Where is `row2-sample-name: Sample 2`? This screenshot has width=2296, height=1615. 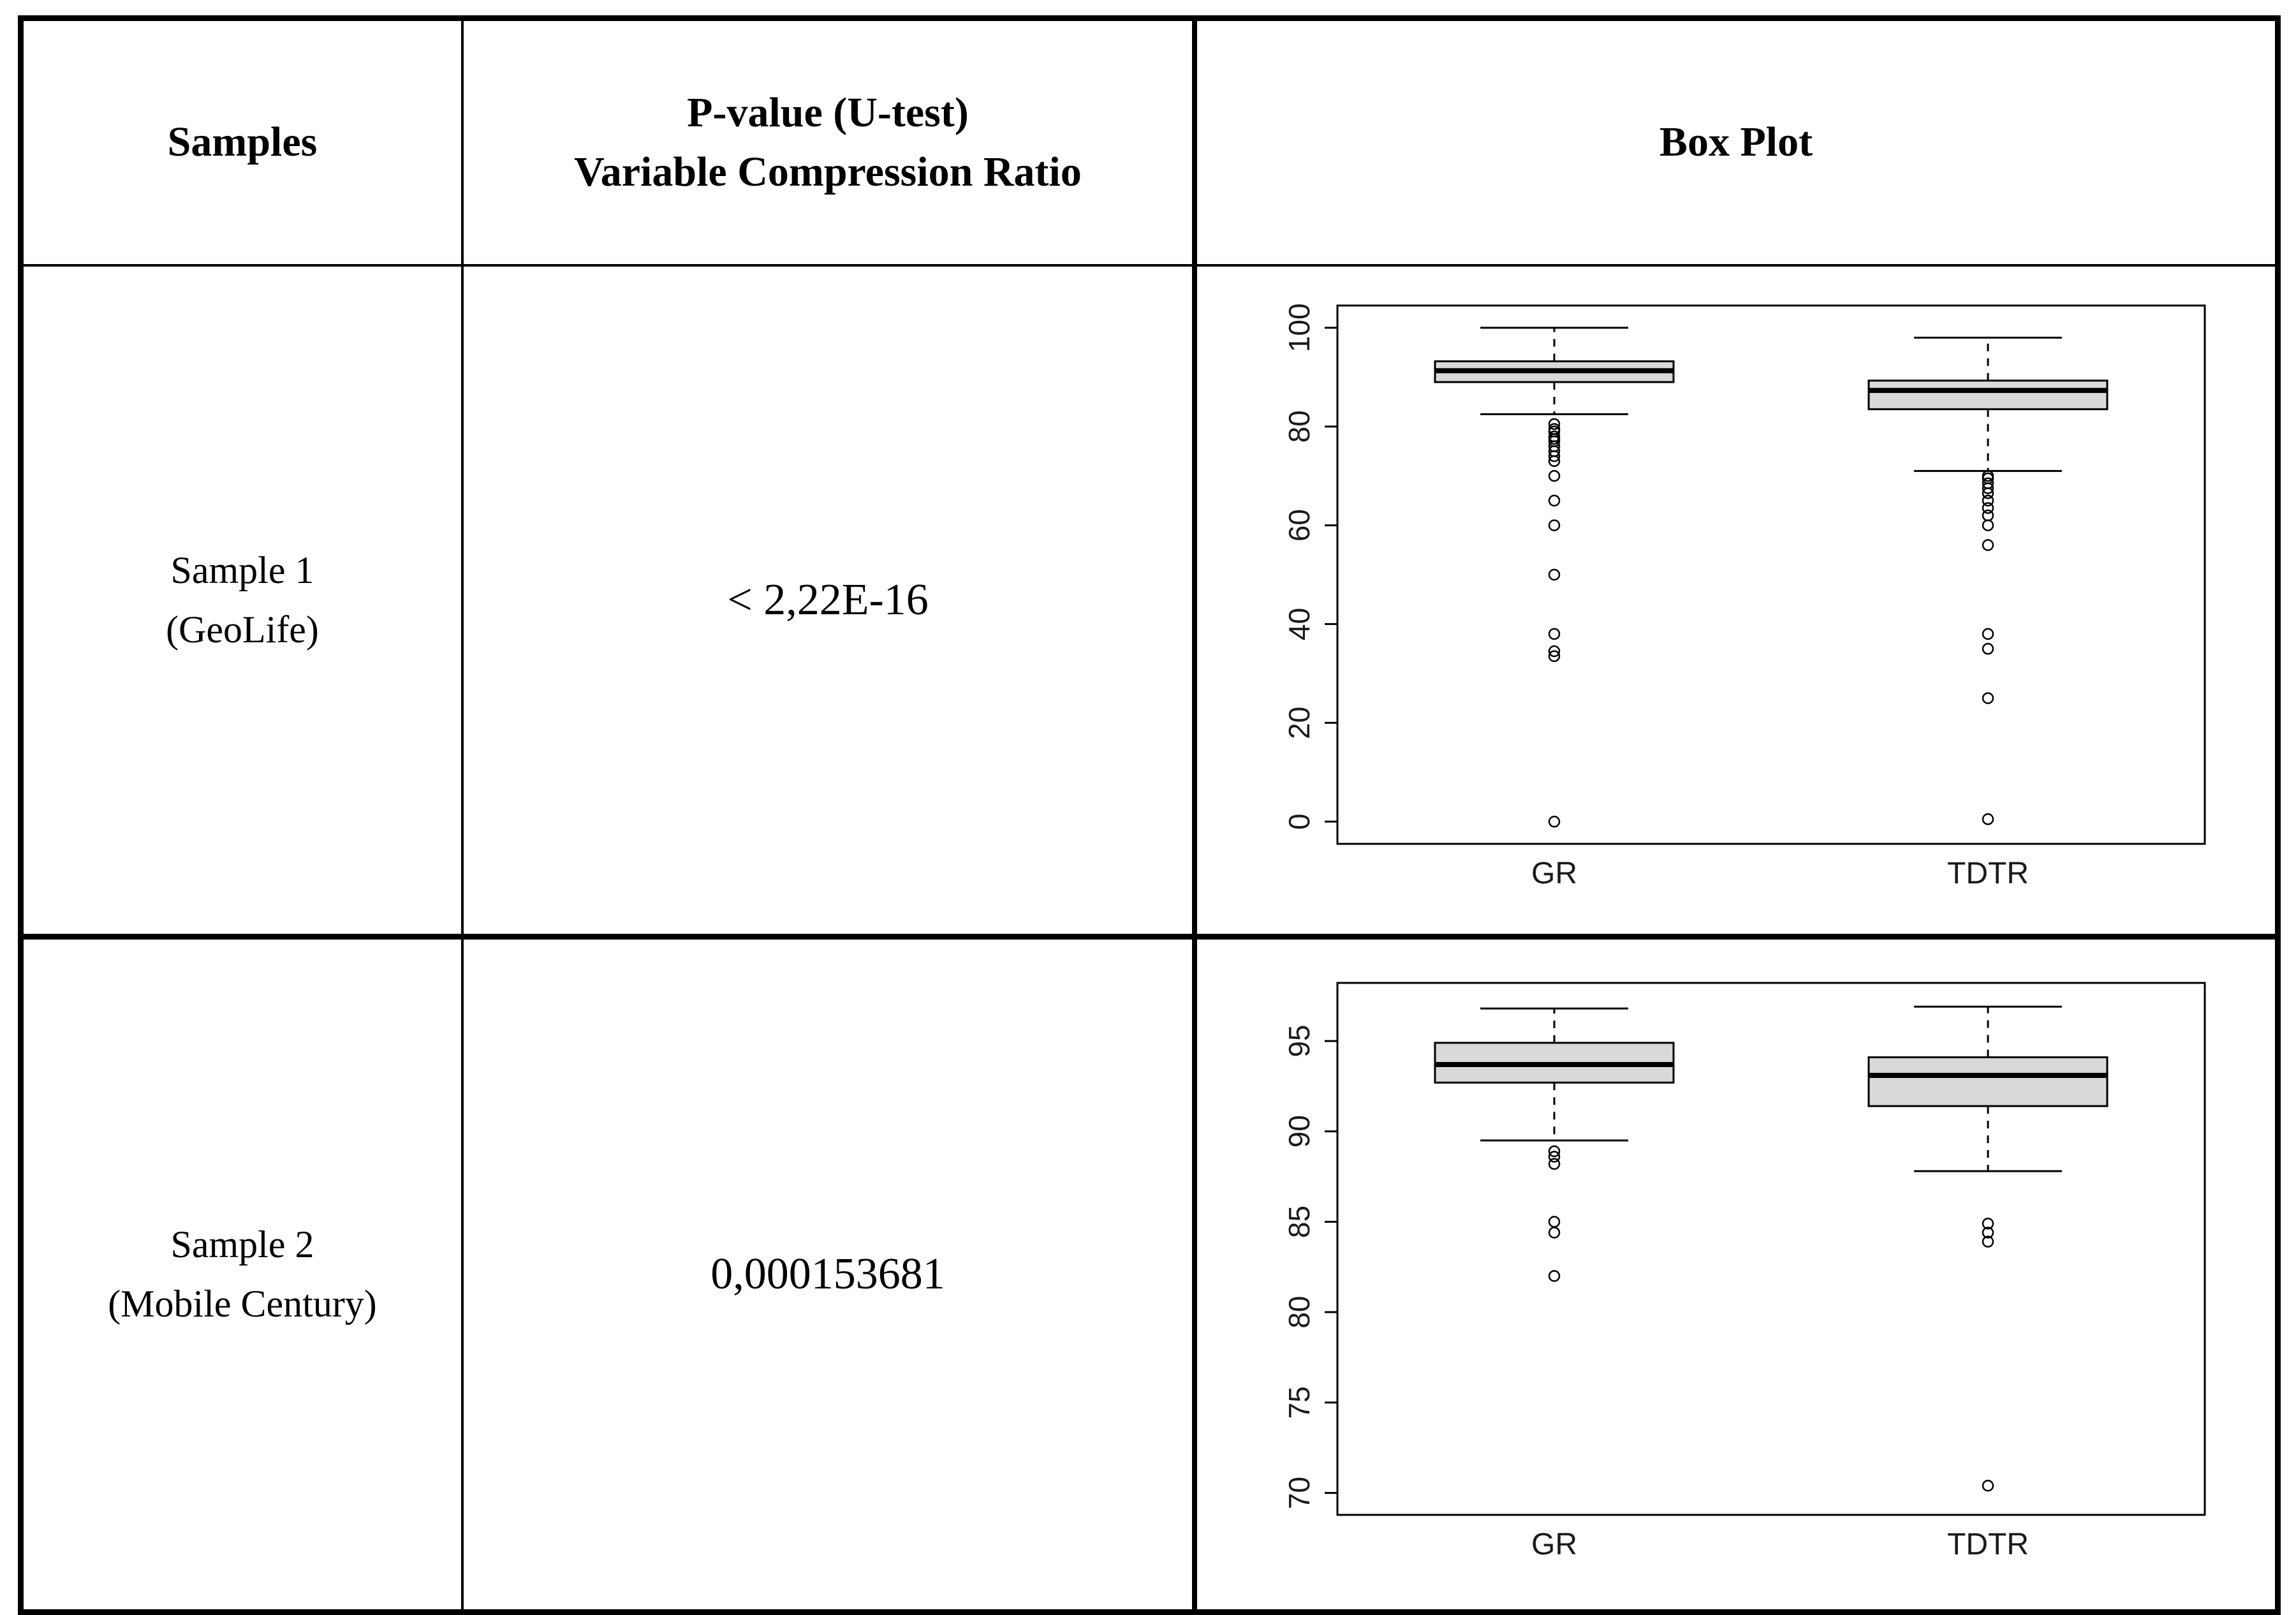 row2-sample-name: Sample 2 is located at coordinates (242, 1244).